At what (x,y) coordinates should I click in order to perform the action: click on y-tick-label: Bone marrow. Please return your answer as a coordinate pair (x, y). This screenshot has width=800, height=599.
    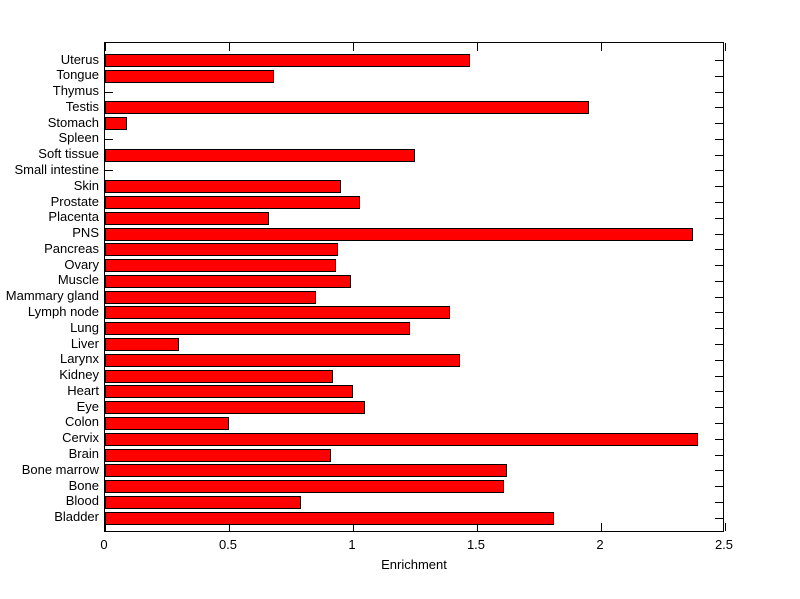
    Looking at the image, I should click on (60, 469).